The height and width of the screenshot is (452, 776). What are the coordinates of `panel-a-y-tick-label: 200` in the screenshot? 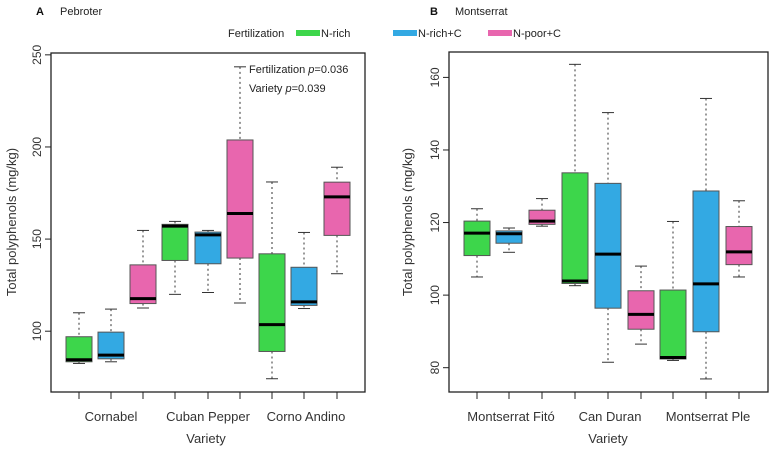 It's located at (37, 147).